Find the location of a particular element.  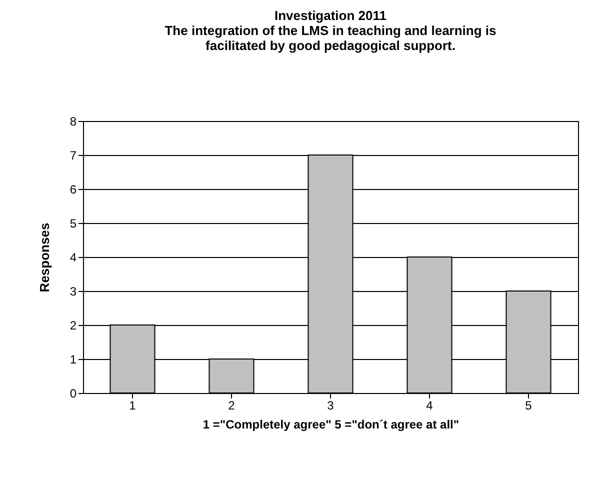

y-tick-label: 6 is located at coordinates (73, 189).